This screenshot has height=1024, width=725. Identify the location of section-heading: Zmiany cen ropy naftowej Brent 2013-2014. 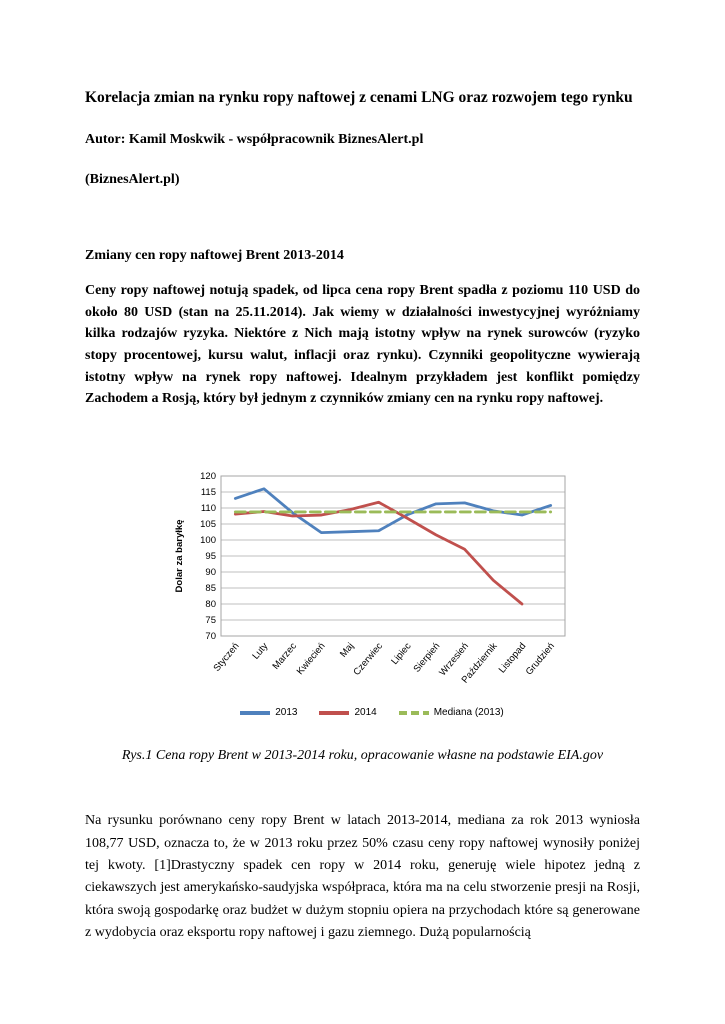
(214, 256).